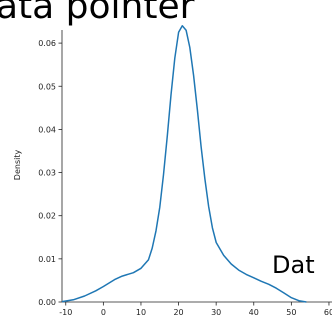 Image resolution: width=332 pixels, height=325 pixels. I want to click on x-tick-label: -10, so click(65, 312).